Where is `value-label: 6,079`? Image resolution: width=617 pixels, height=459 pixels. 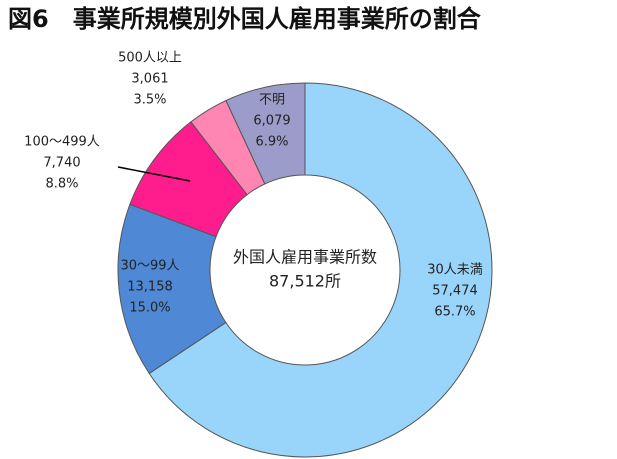
value-label: 6,079 is located at coordinates (271, 121).